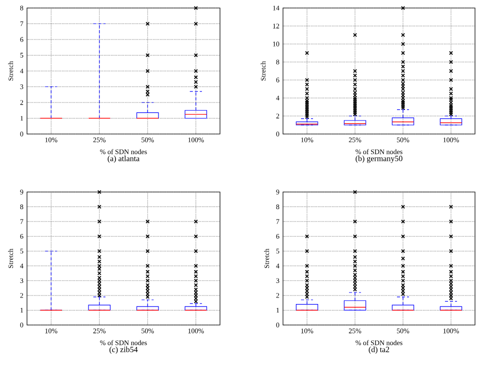  I want to click on text: (a) atlanta, so click(124, 159).